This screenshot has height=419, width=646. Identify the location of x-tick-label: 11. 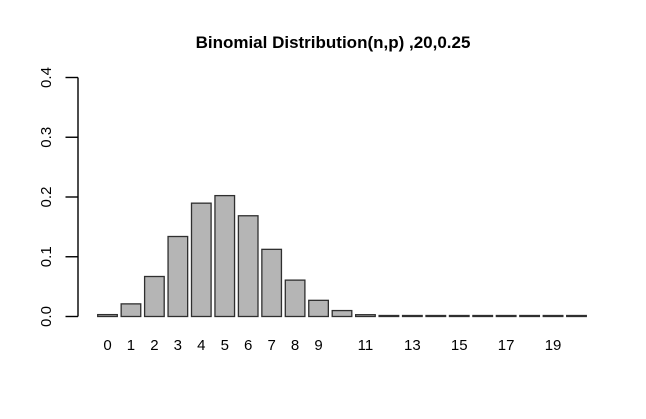
(366, 345).